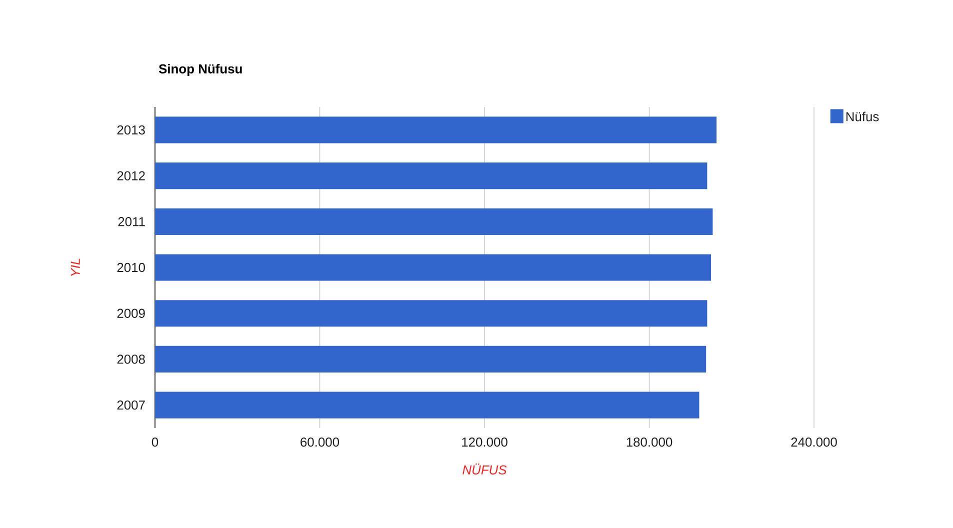 This screenshot has width=953, height=528. What do you see at coordinates (131, 313) in the screenshot?
I see `y-tick-label: 2009` at bounding box center [131, 313].